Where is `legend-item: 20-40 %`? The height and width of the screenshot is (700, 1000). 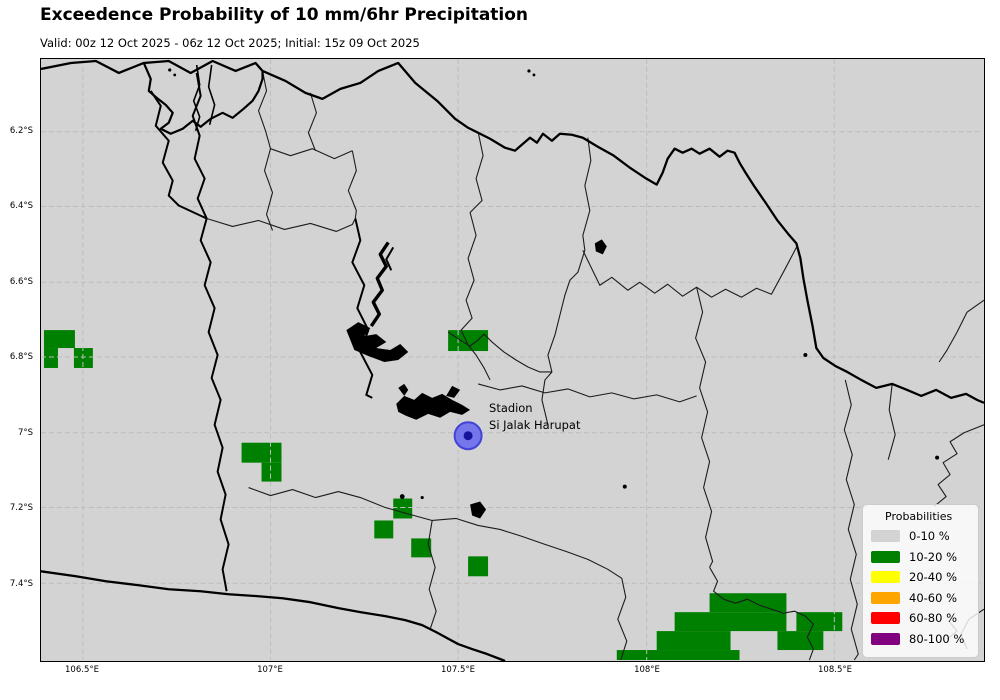 legend-item: 20-40 % is located at coordinates (920, 577).